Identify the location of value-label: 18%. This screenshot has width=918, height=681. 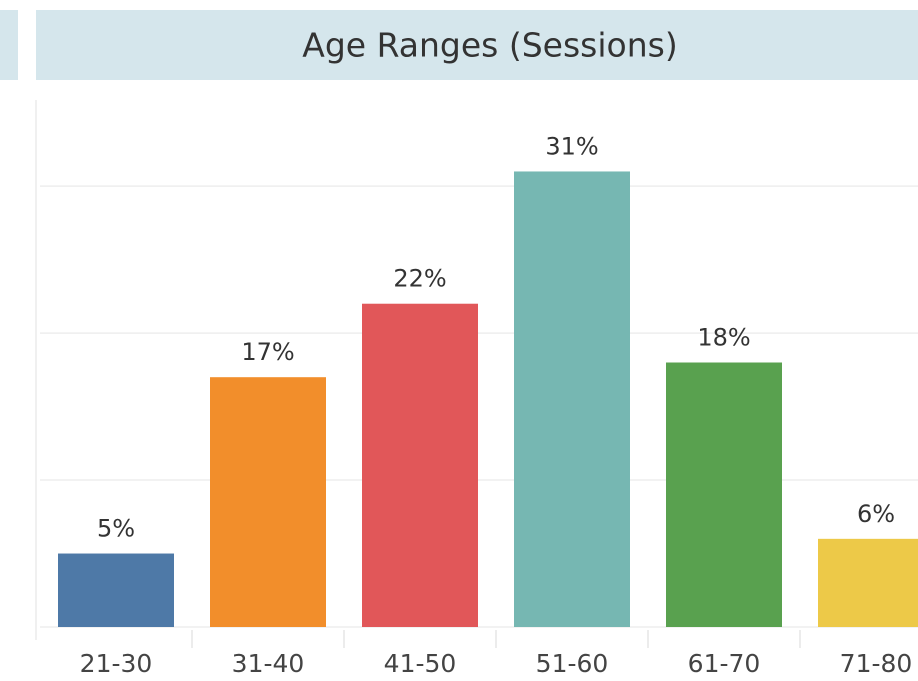
(723, 338).